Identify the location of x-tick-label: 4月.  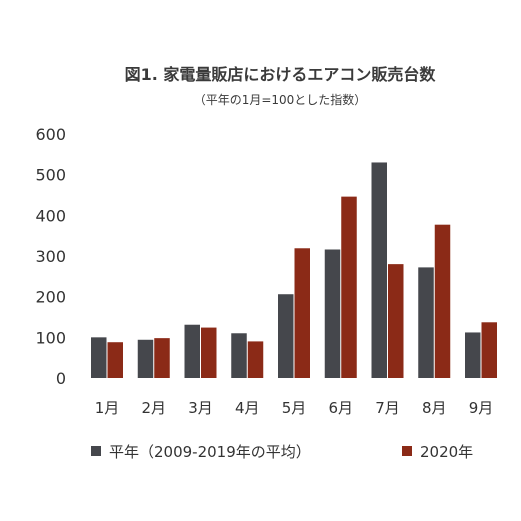
(247, 408).